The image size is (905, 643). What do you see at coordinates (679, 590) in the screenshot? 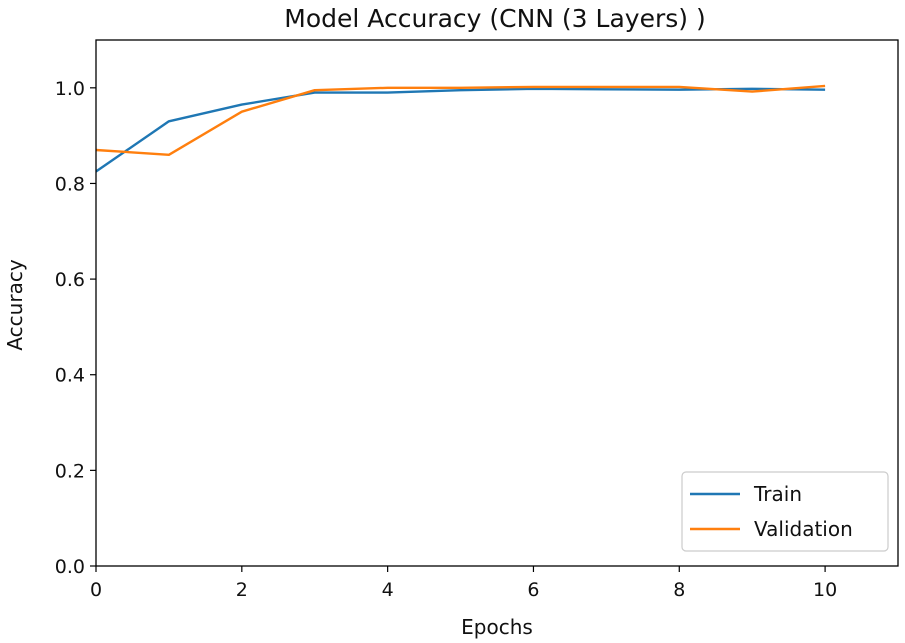
I see `x-tick-label: 8` at bounding box center [679, 590].